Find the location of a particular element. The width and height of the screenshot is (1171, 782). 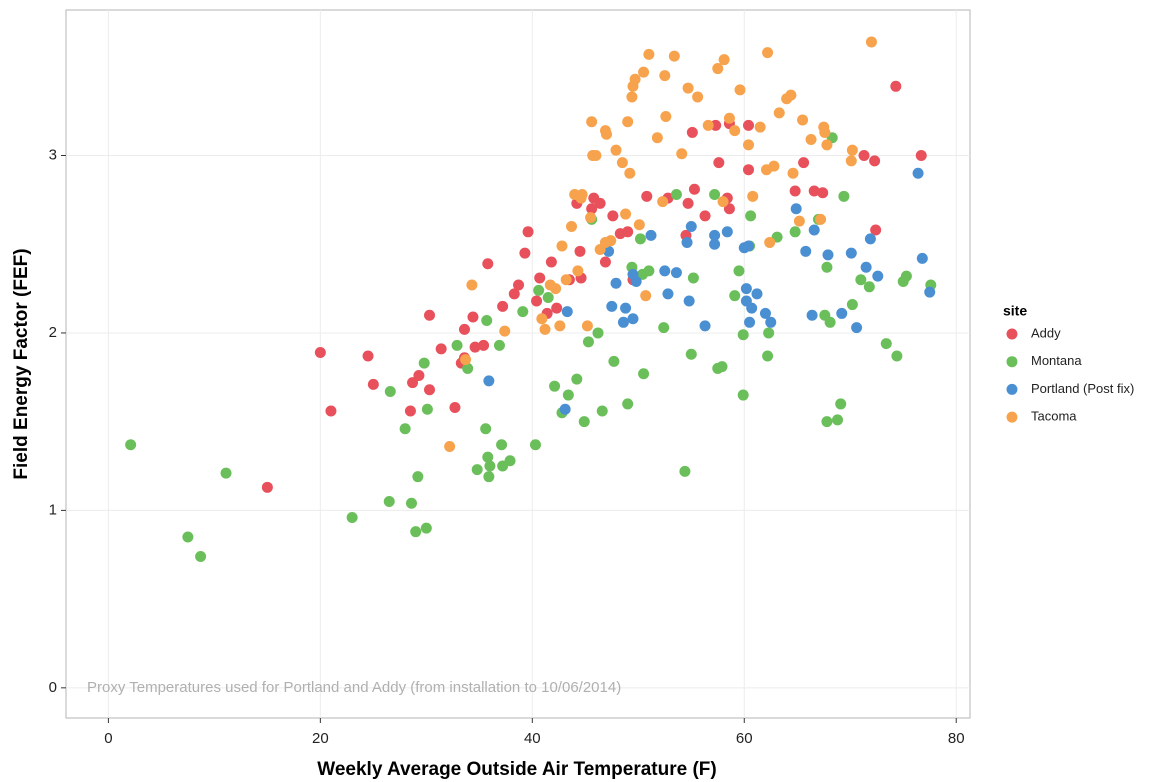

legend-label: Addy is located at coordinates (1046, 332).